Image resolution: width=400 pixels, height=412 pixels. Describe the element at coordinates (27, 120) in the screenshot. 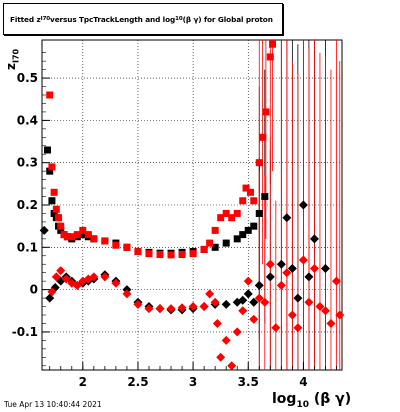

I see `y-tick-label: 0.4` at that location.